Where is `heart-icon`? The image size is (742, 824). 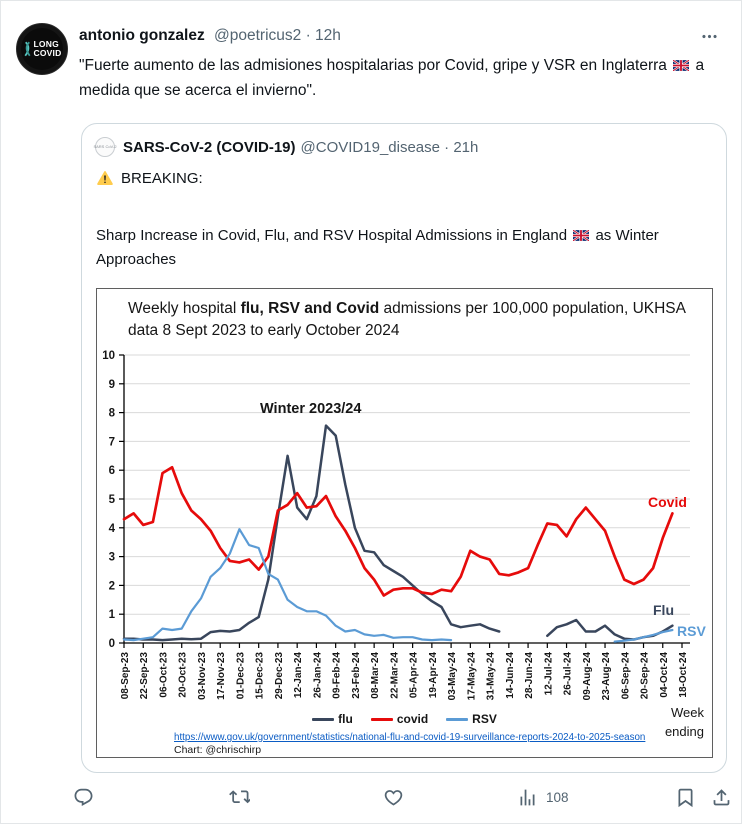
heart-icon is located at coordinates (393, 798).